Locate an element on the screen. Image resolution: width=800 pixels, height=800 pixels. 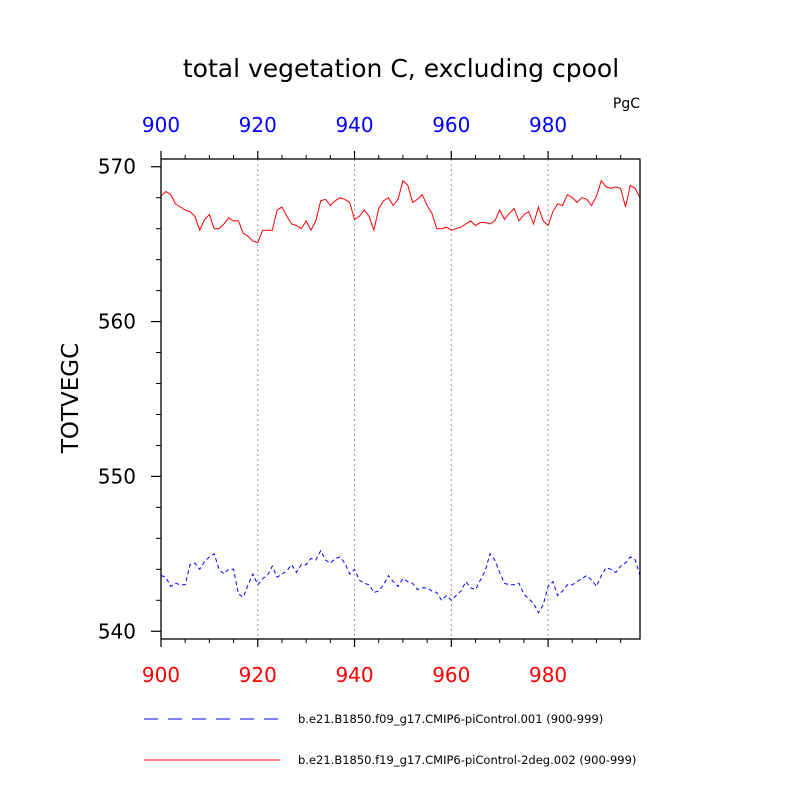
x-tick-label-top: 960 is located at coordinates (451, 125).